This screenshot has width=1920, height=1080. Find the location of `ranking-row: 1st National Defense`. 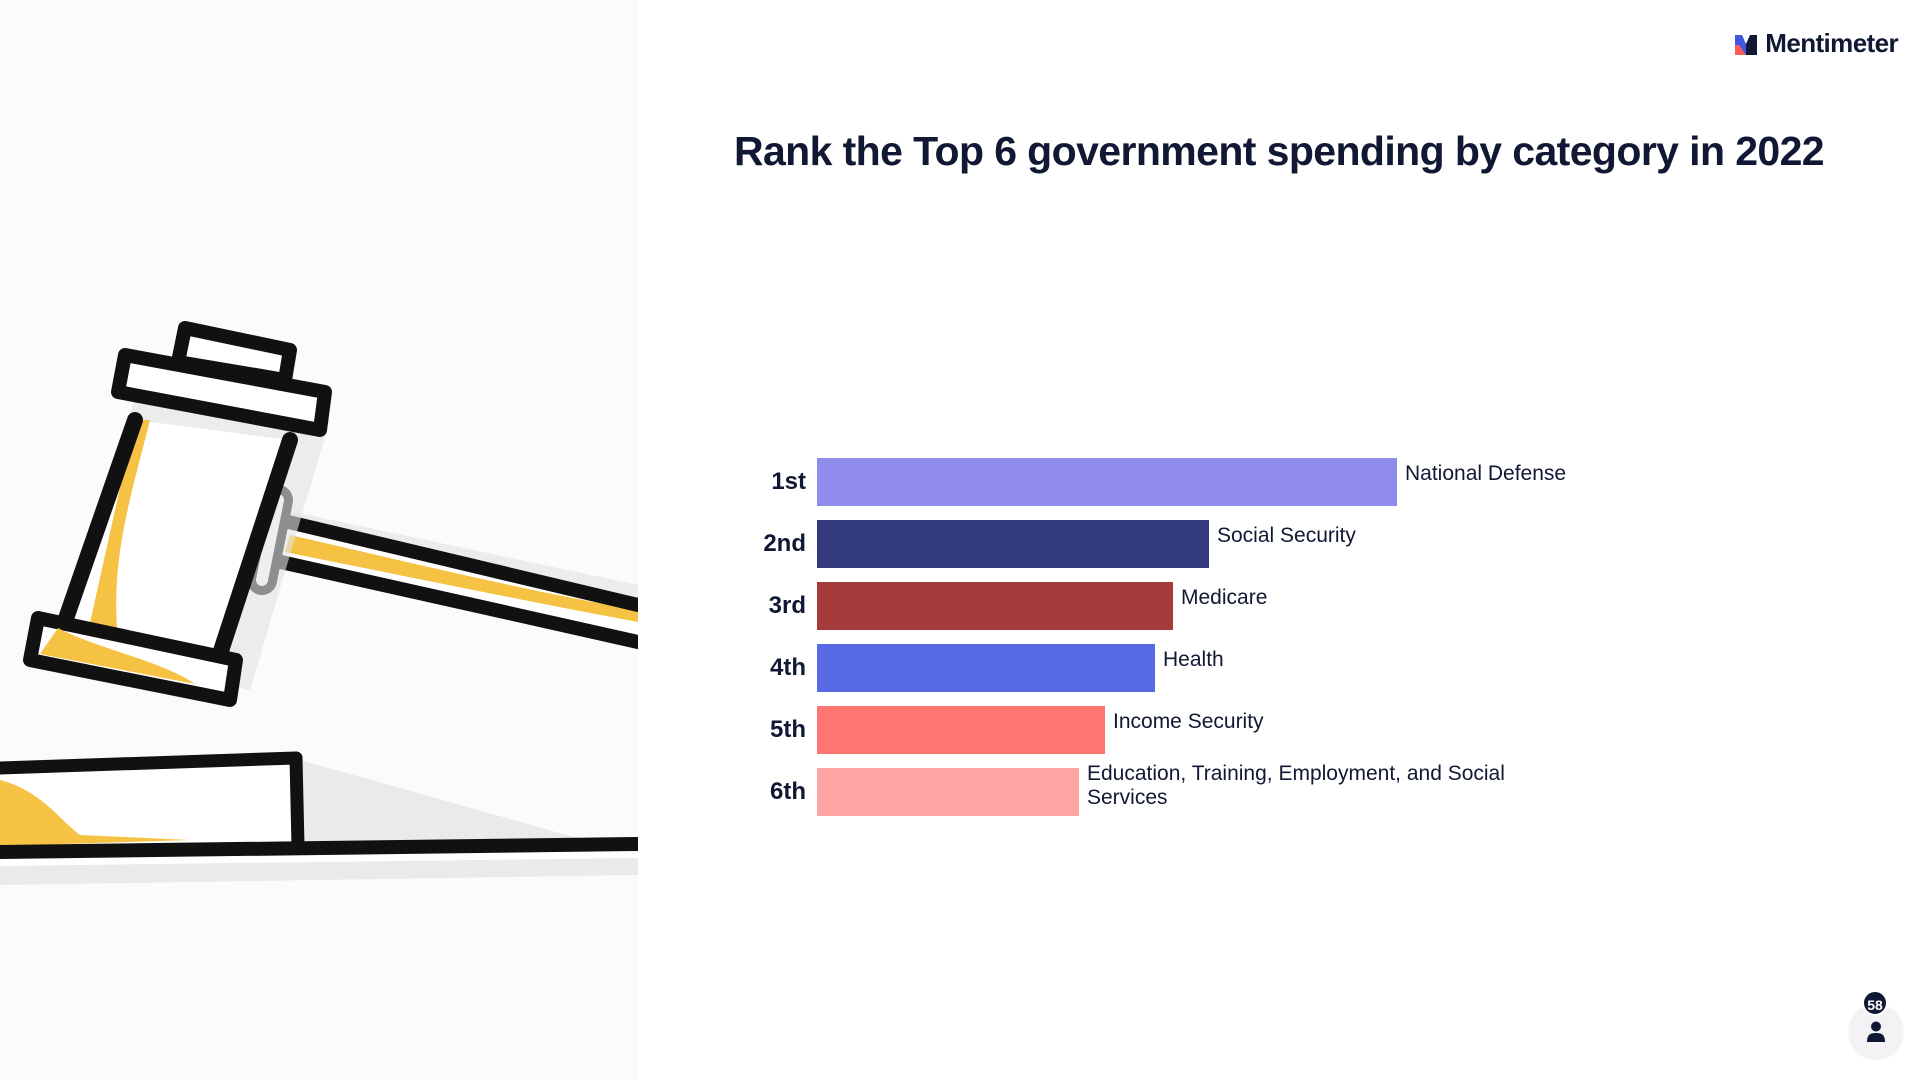

ranking-row: 1st National Defense is located at coordinates (1190, 482).